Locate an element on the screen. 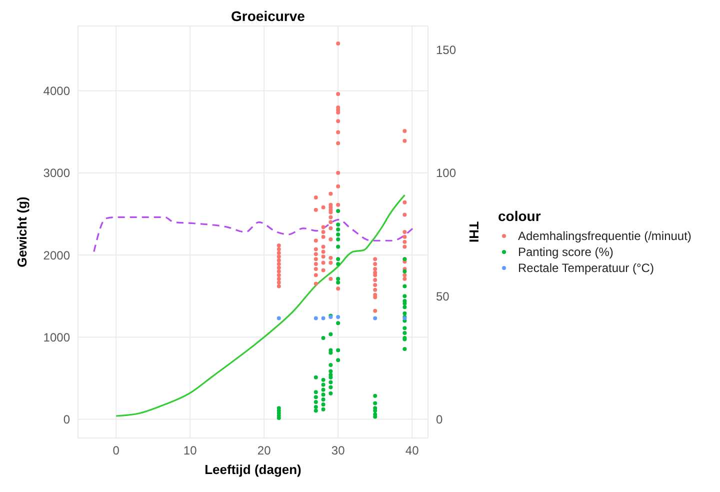  y2-axis-title: THI is located at coordinates (474, 232).